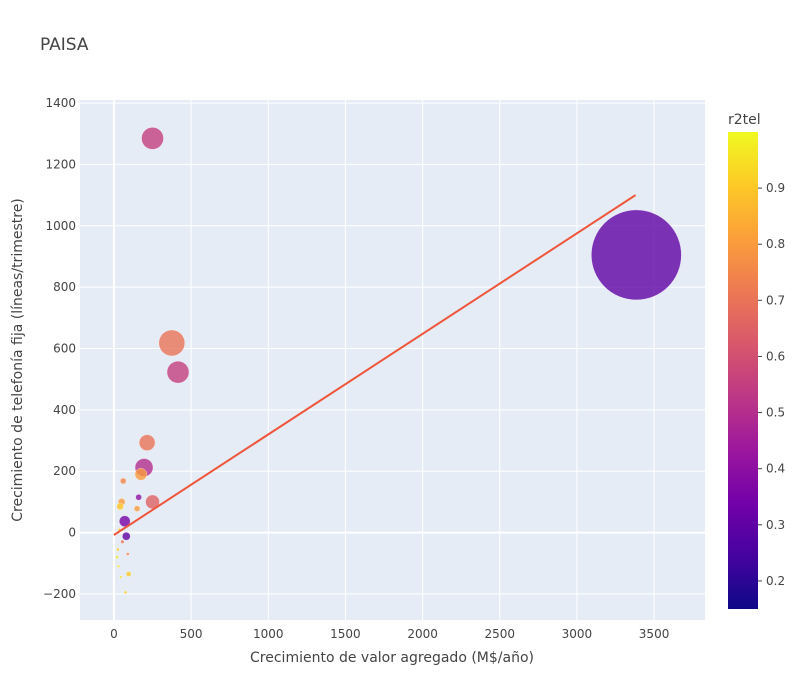 This screenshot has height=700, width=800. Describe the element at coordinates (64, 287) in the screenshot. I see `y-tick-label: 800` at that location.